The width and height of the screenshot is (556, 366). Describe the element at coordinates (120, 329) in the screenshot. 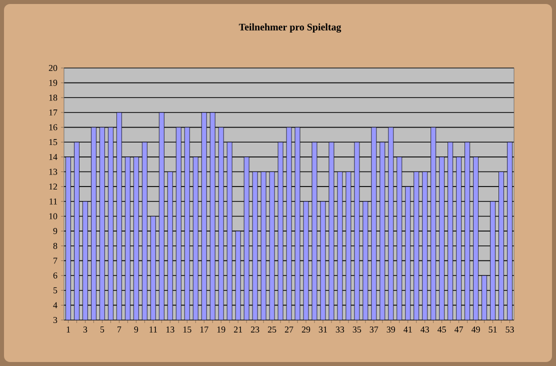

I see `x-tick-label: 7` at that location.